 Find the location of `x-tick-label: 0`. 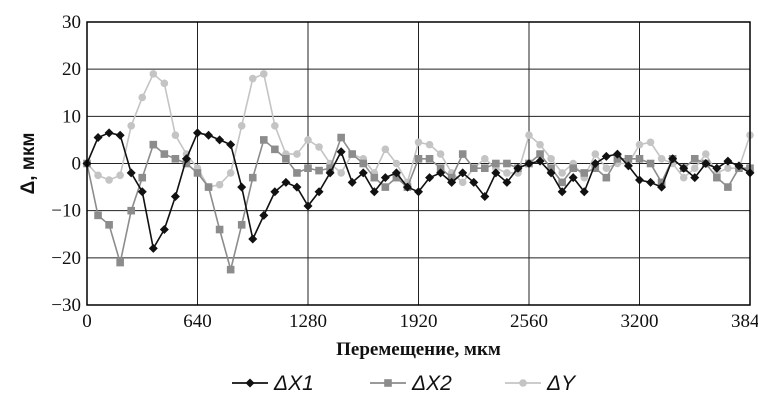

x-tick-label: 0 is located at coordinates (87, 321).